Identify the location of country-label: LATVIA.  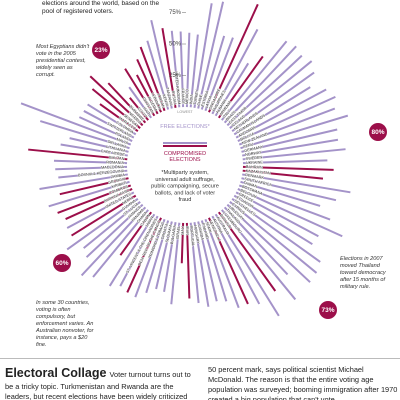
(209, 102).